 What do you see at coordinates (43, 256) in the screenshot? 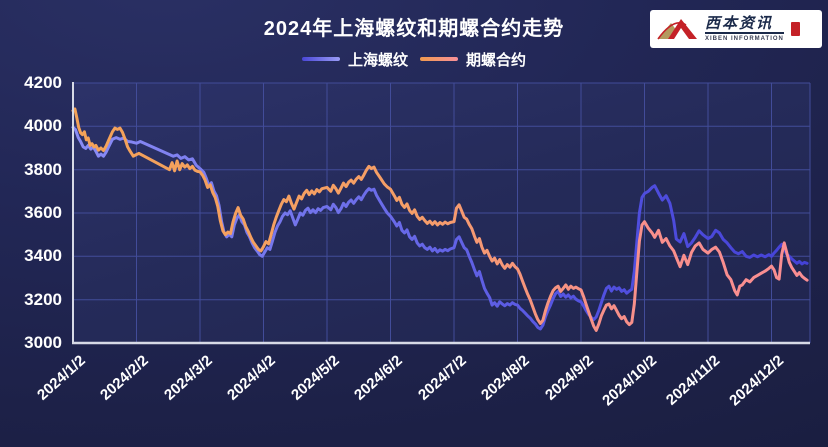
I see `y-tick-label-3400: 3400` at bounding box center [43, 256].